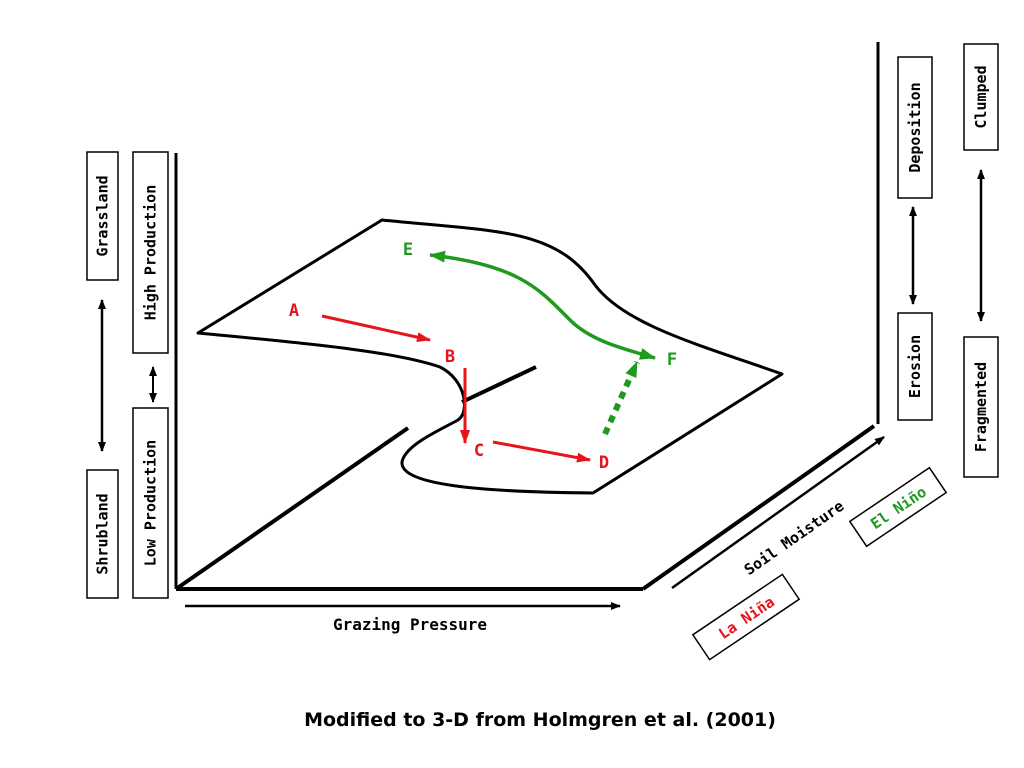 The height and width of the screenshot is (768, 1024). I want to click on grazing-pressure-label: Grazing Pressure, so click(410, 624).